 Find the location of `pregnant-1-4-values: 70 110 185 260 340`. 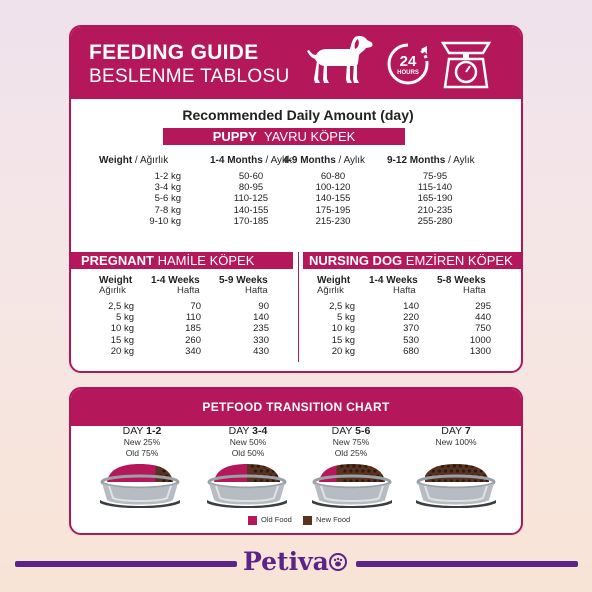

pregnant-1-4-values: 70 110 185 260 340 is located at coordinates (193, 329).